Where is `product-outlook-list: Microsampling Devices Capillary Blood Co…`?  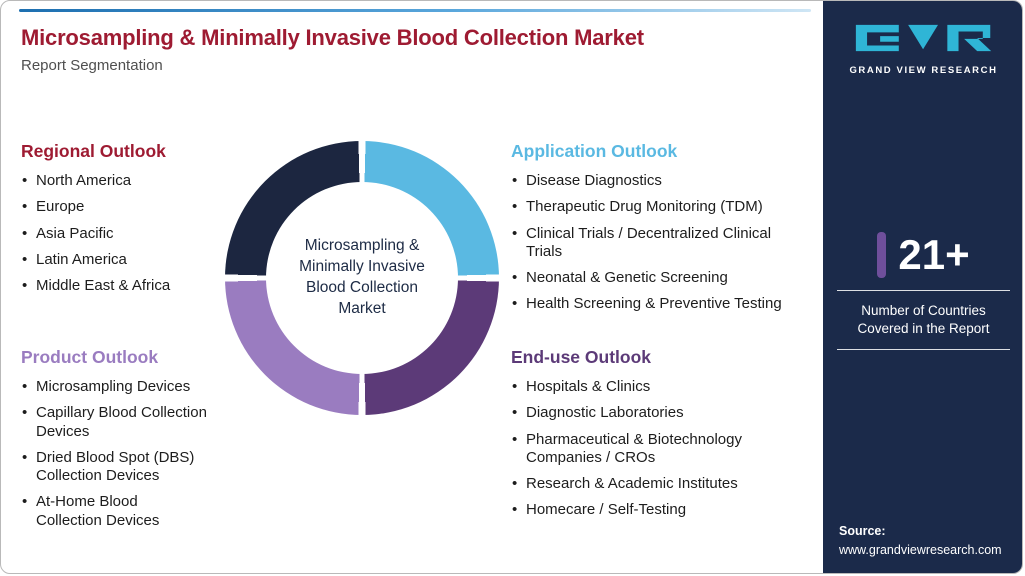 product-outlook-list: Microsampling Devices Capillary Blood Co… is located at coordinates (114, 454).